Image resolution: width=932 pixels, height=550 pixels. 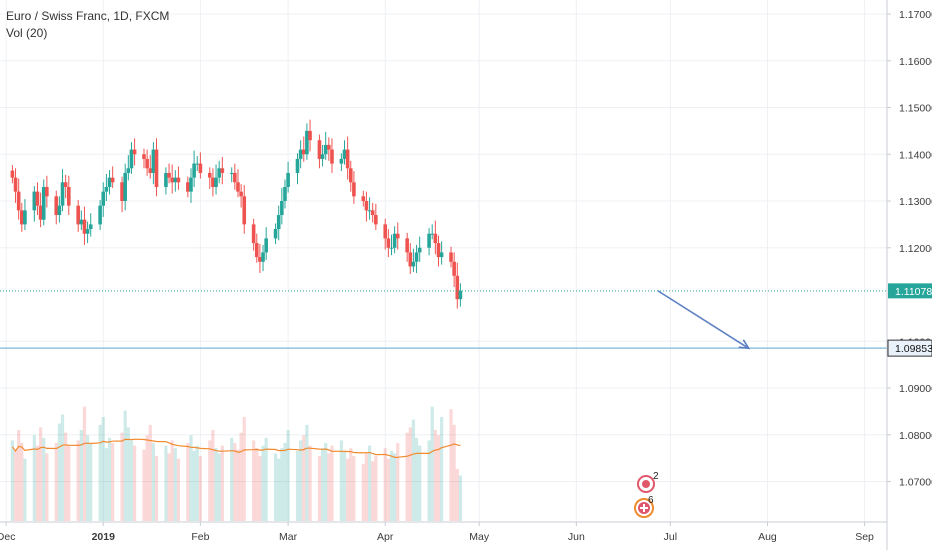 What do you see at coordinates (915, 249) in the screenshot?
I see `price-tick-label: 1.12000` at bounding box center [915, 249].